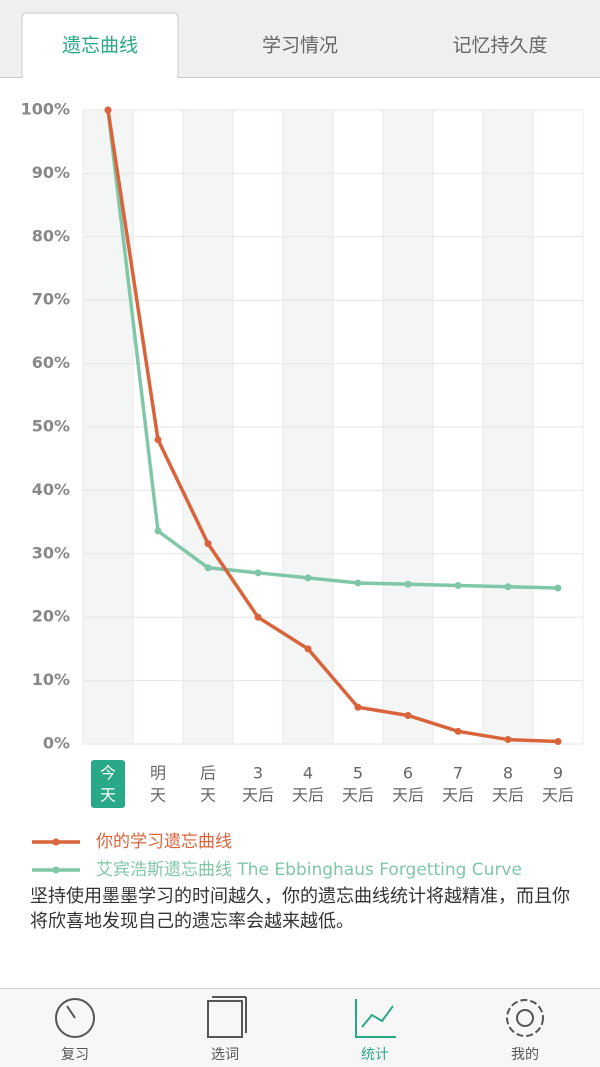 This screenshot has height=1067, width=600. I want to click on x-tick-label: 6, so click(408, 773).